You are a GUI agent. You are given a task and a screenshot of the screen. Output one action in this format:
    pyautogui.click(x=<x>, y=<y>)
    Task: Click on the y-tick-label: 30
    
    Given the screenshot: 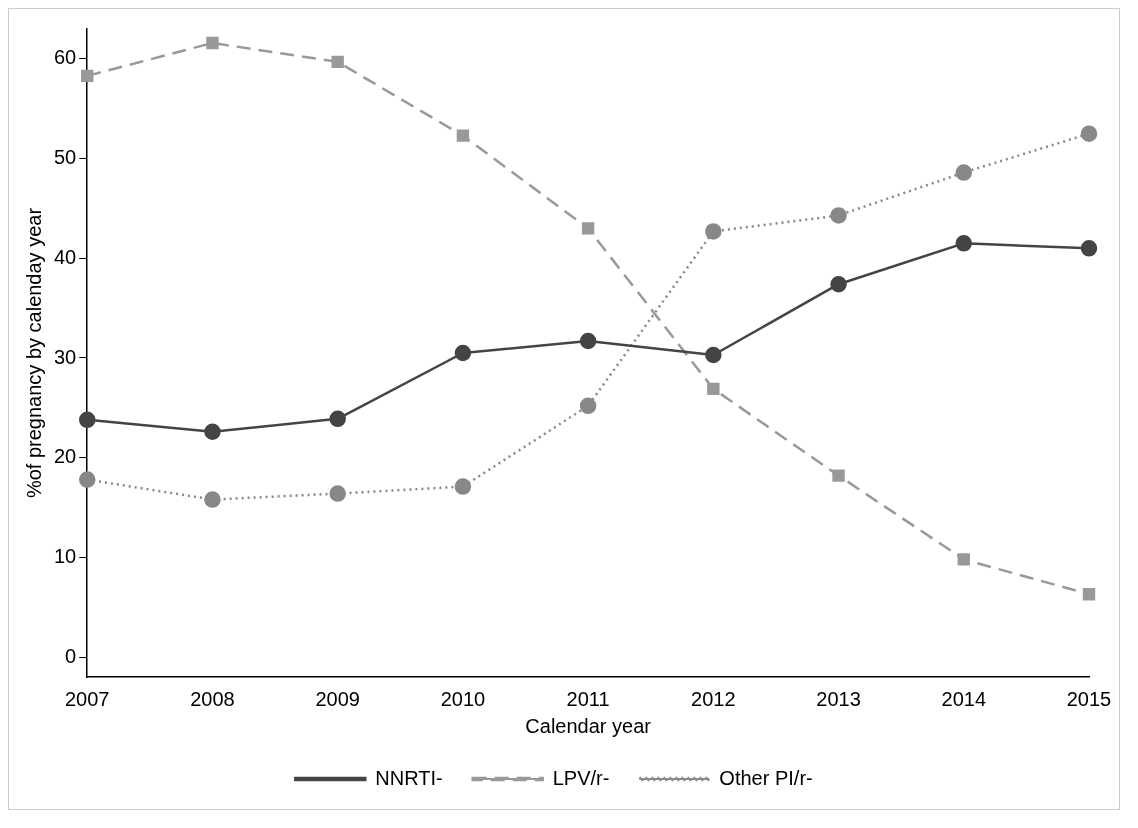 What is the action you would take?
    pyautogui.click(x=65, y=356)
    